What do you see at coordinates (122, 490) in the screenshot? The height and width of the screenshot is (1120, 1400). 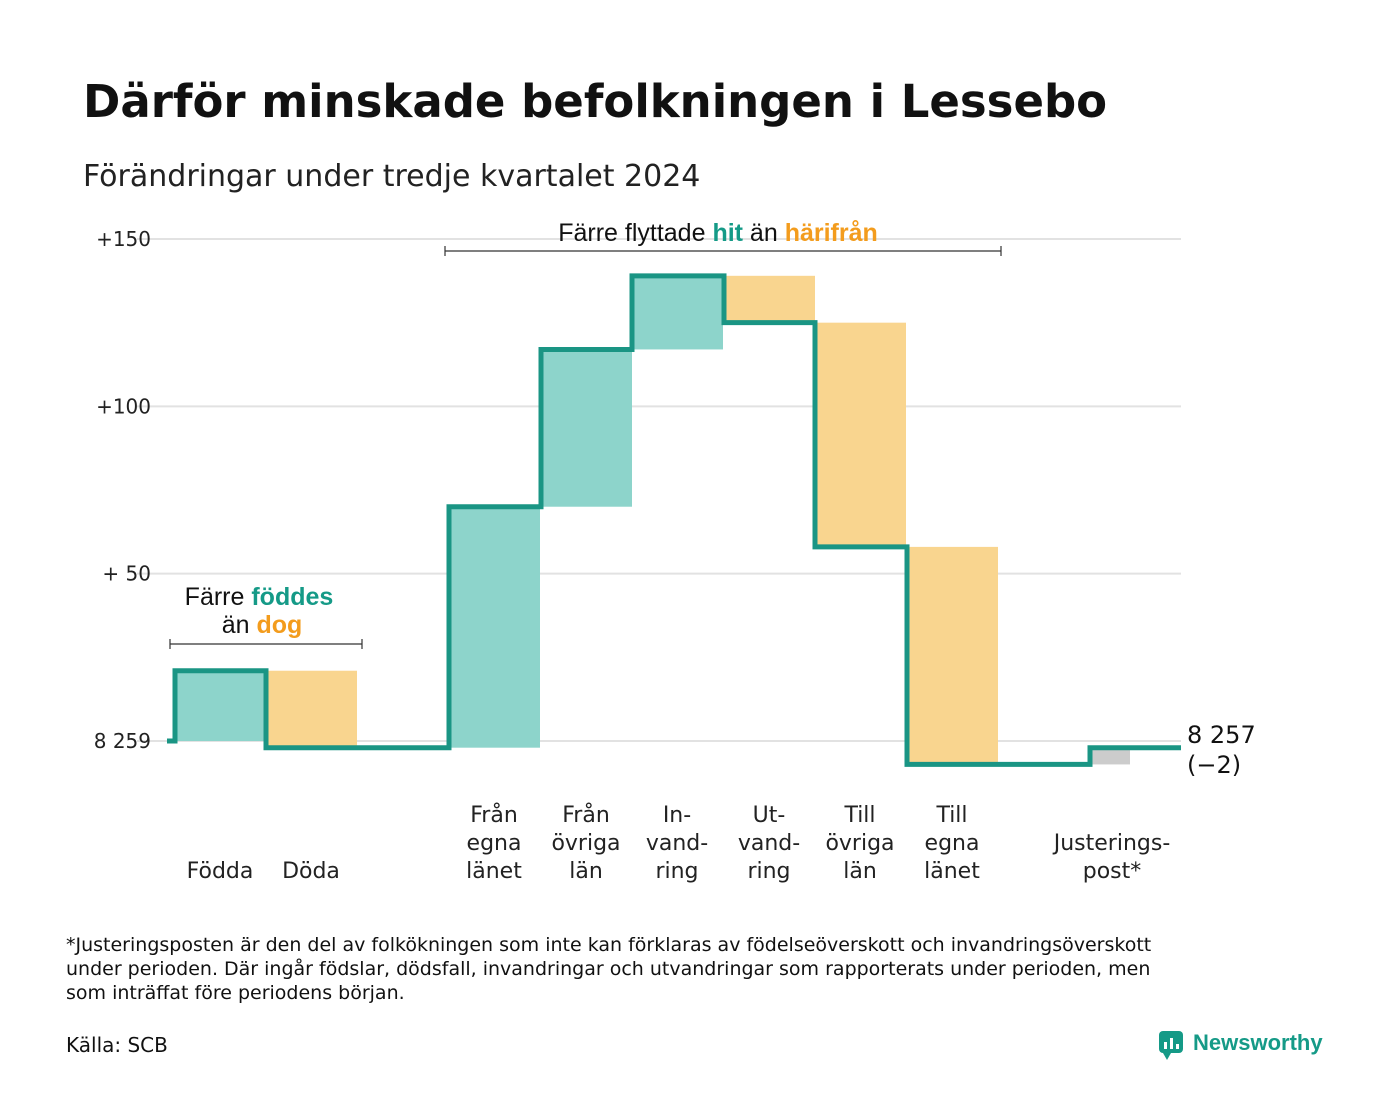 I see `y-axis-ticks: +150 +100 + 50 8 259` at bounding box center [122, 490].